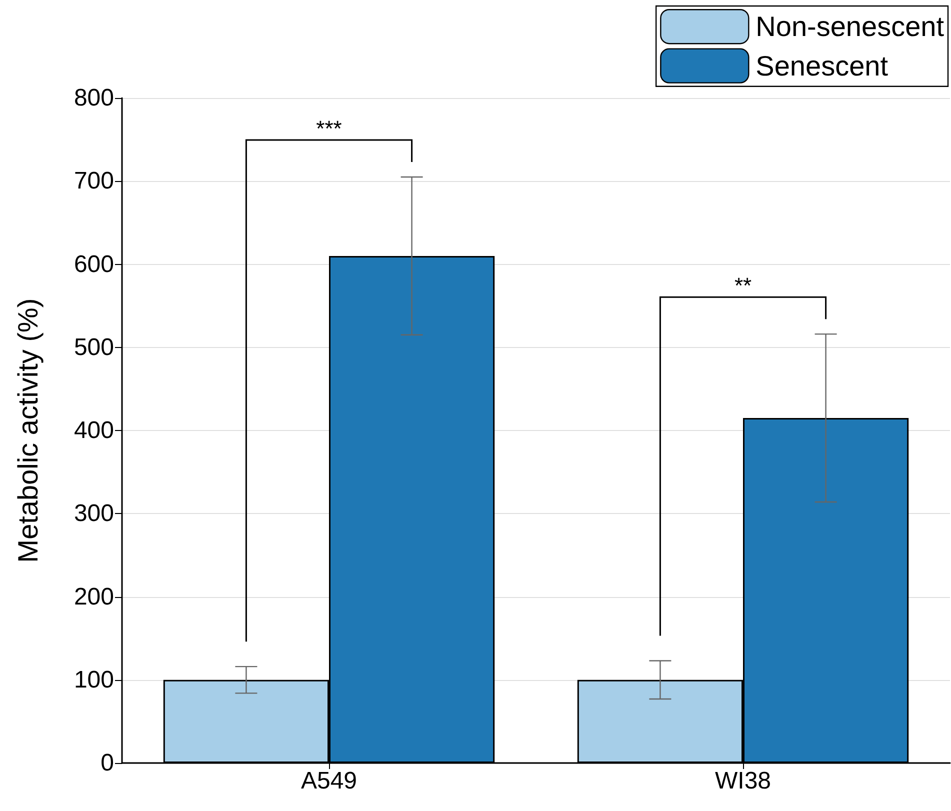 This screenshot has height=811, width=951. Describe the element at coordinates (329, 781) in the screenshot. I see `x-tick-label: A549` at that location.